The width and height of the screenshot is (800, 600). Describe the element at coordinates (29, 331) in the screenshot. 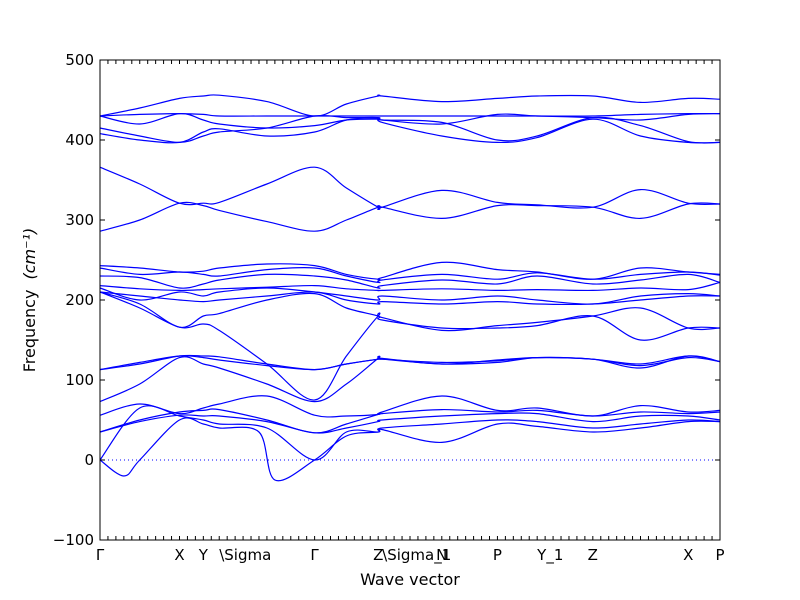

I see `y-axis-label-text: Frequency` at that location.